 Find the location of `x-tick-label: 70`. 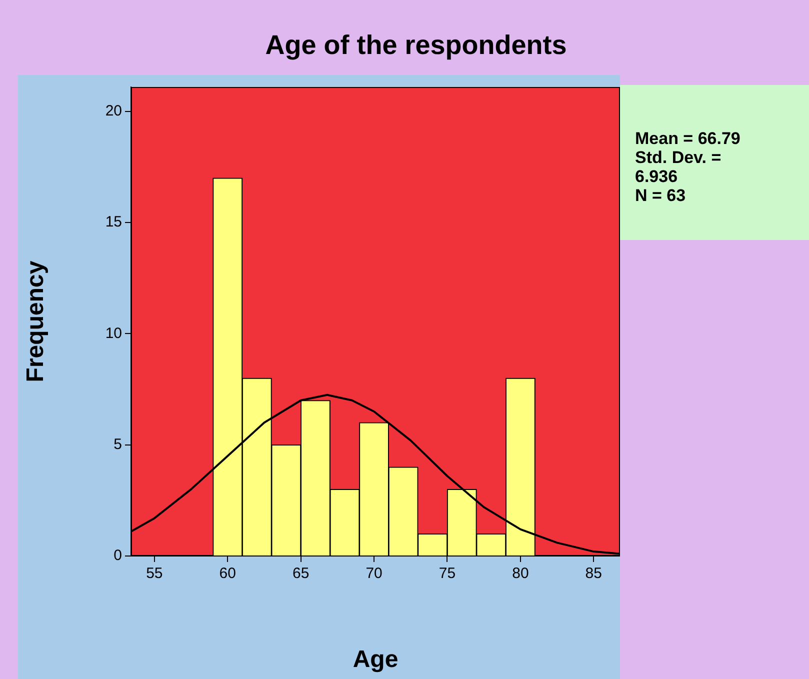

x-tick-label: 70 is located at coordinates (374, 573).